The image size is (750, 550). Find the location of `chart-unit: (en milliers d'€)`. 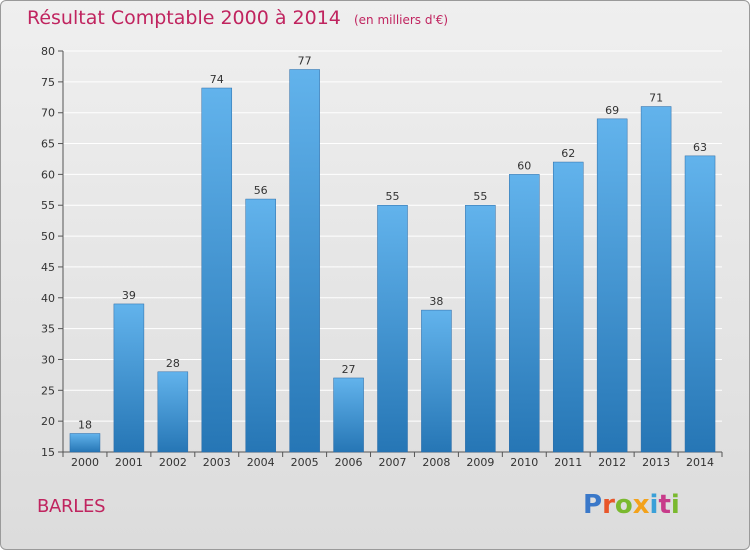

chart-unit: (en milliers d'€) is located at coordinates (401, 20).